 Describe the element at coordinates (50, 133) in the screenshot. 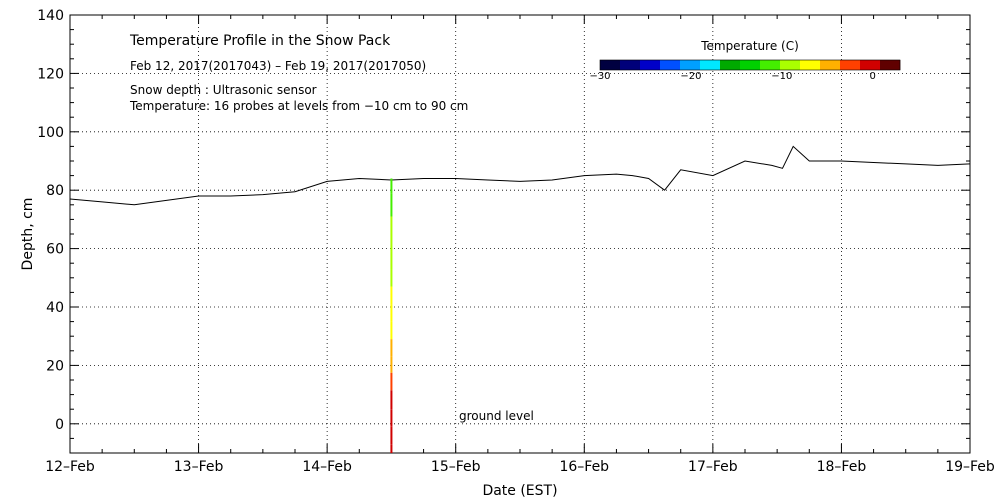

I see `y-tick-label: 100` at that location.